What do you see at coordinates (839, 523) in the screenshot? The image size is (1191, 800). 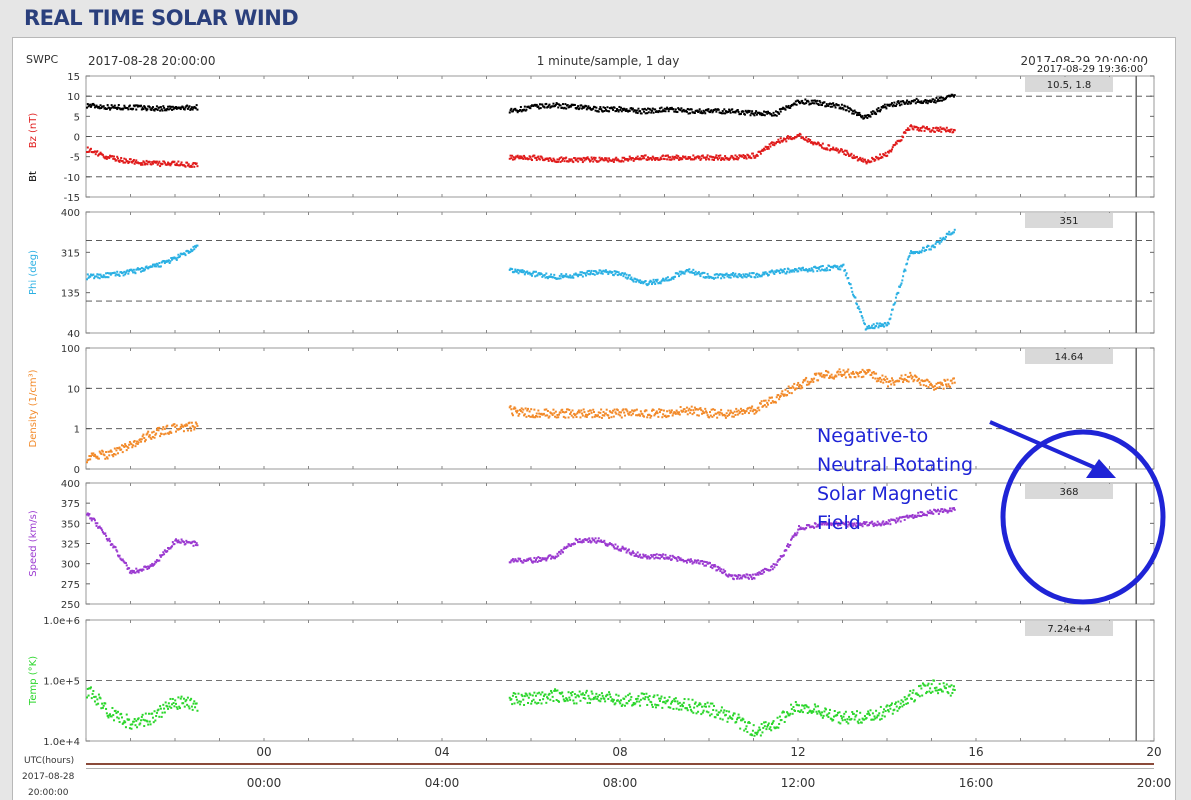 I see `annotation-text: Field` at bounding box center [839, 523].